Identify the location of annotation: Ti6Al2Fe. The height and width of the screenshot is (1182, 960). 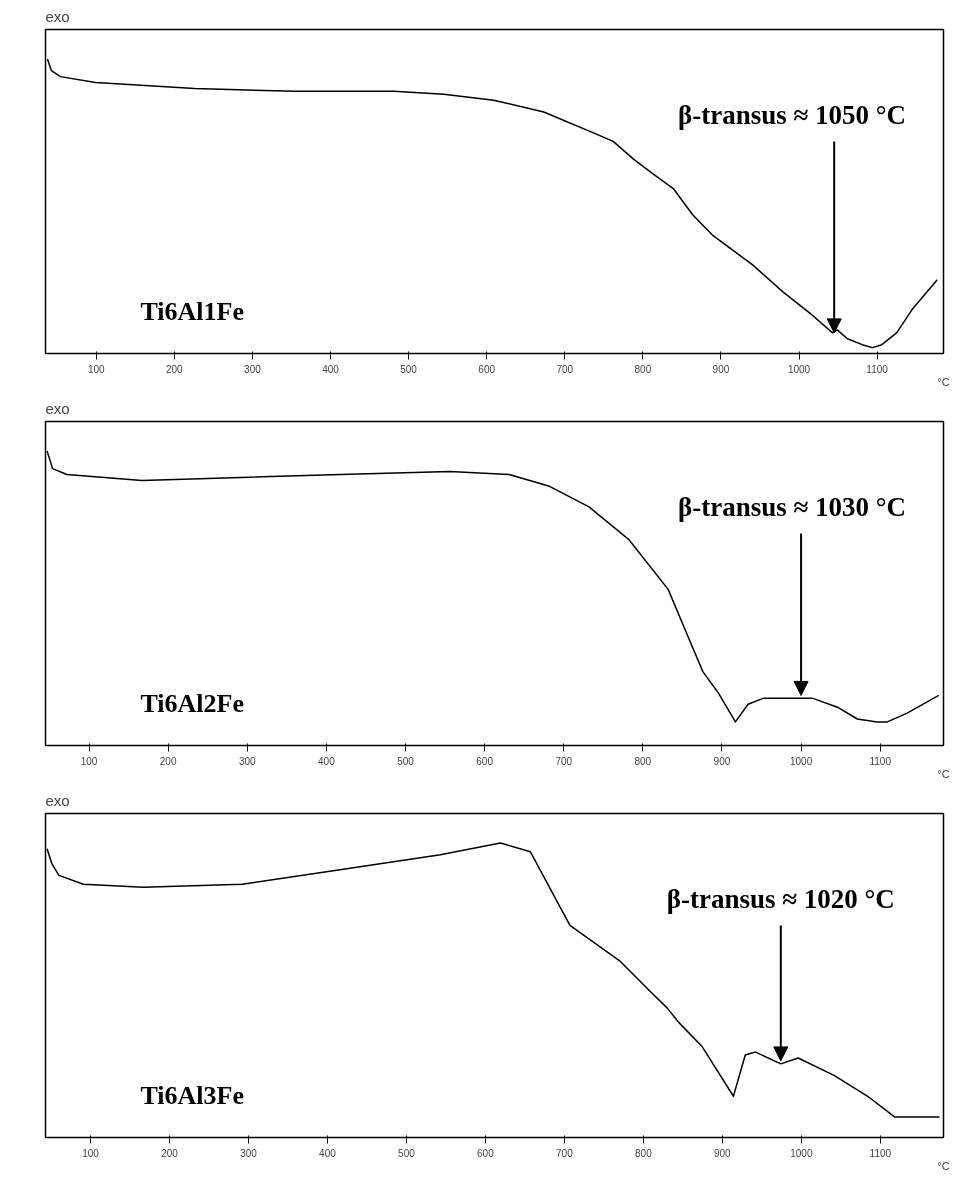
(192, 703).